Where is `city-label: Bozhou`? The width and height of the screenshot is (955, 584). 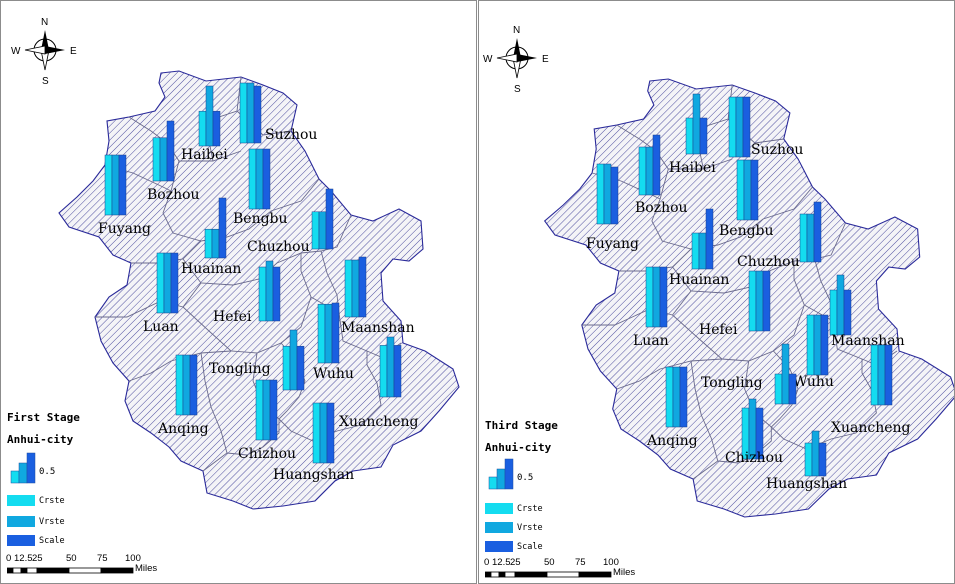
city-label: Bozhou is located at coordinates (661, 208).